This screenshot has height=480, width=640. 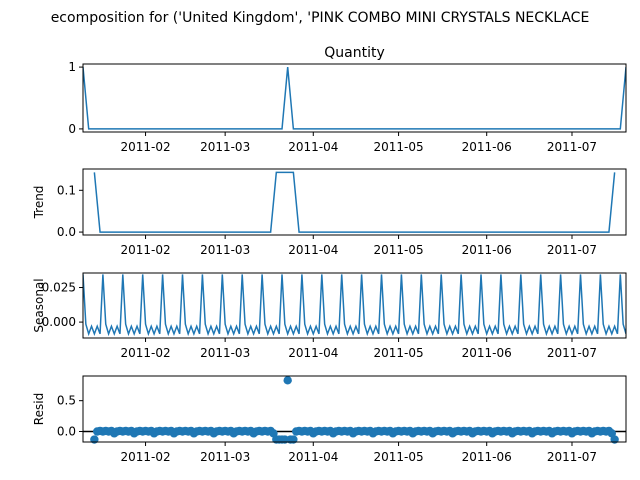 I want to click on panel-title: Quantity, so click(x=354, y=53).